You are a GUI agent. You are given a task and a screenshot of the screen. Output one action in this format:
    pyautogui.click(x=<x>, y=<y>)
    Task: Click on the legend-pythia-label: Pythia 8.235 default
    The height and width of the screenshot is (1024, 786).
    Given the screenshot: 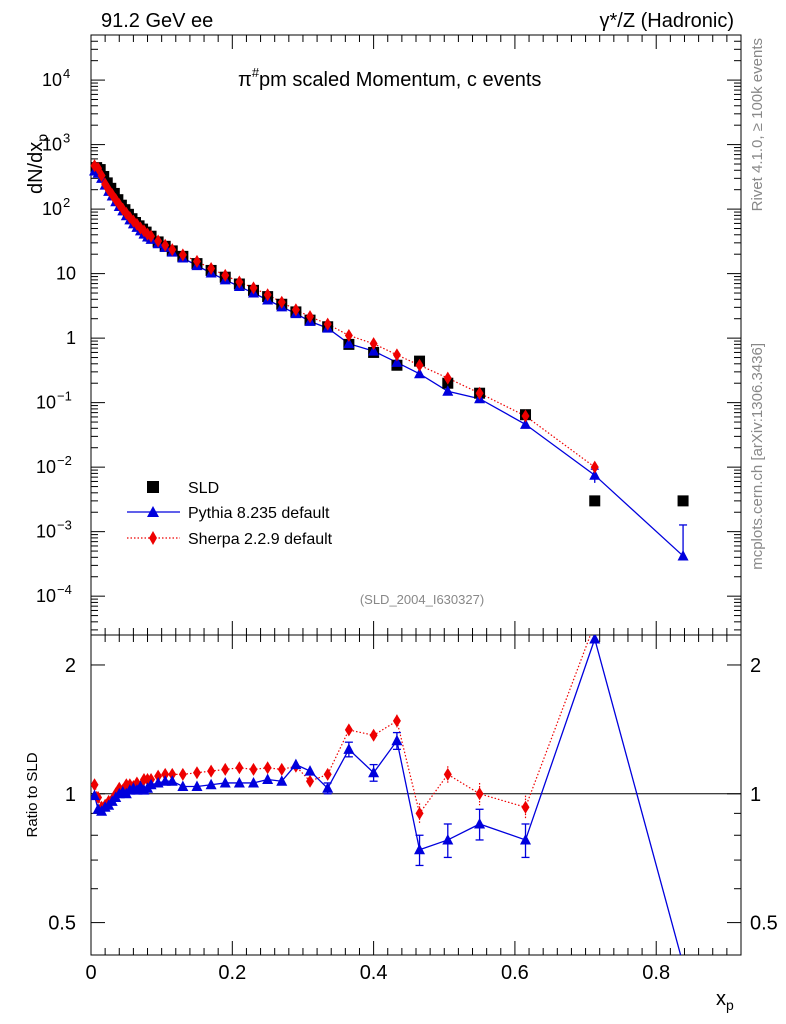 What is the action you would take?
    pyautogui.click(x=259, y=513)
    